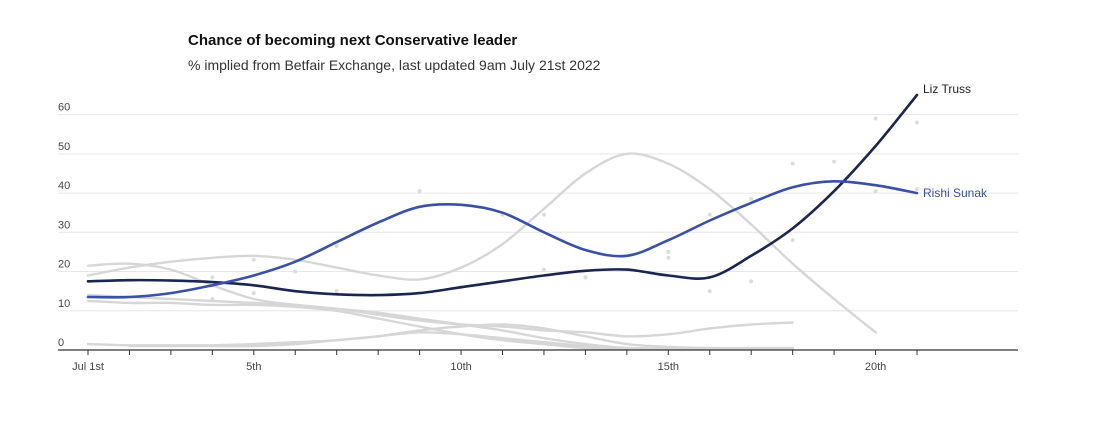  What do you see at coordinates (64, 304) in the screenshot?
I see `y-tick-label-10: 10` at bounding box center [64, 304].